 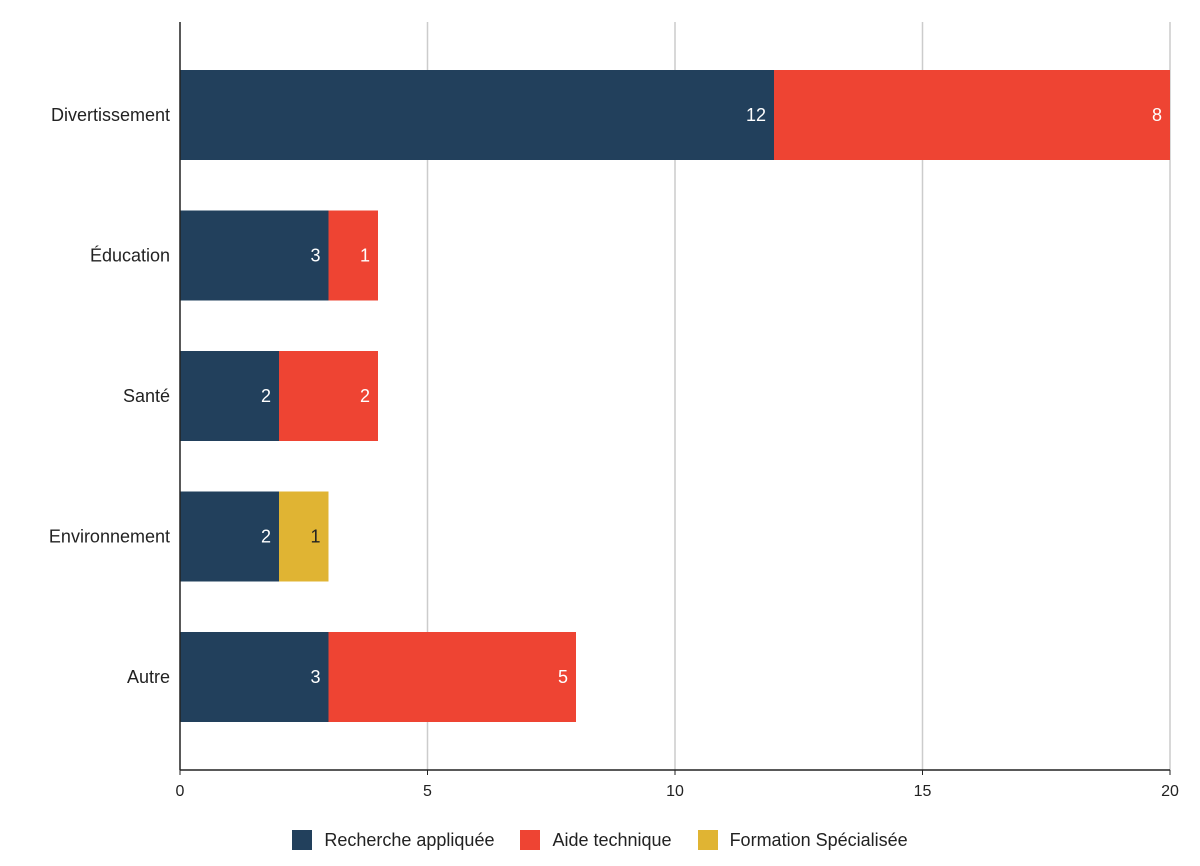 What do you see at coordinates (923, 791) in the screenshot?
I see `x-tick-label: 15` at bounding box center [923, 791].